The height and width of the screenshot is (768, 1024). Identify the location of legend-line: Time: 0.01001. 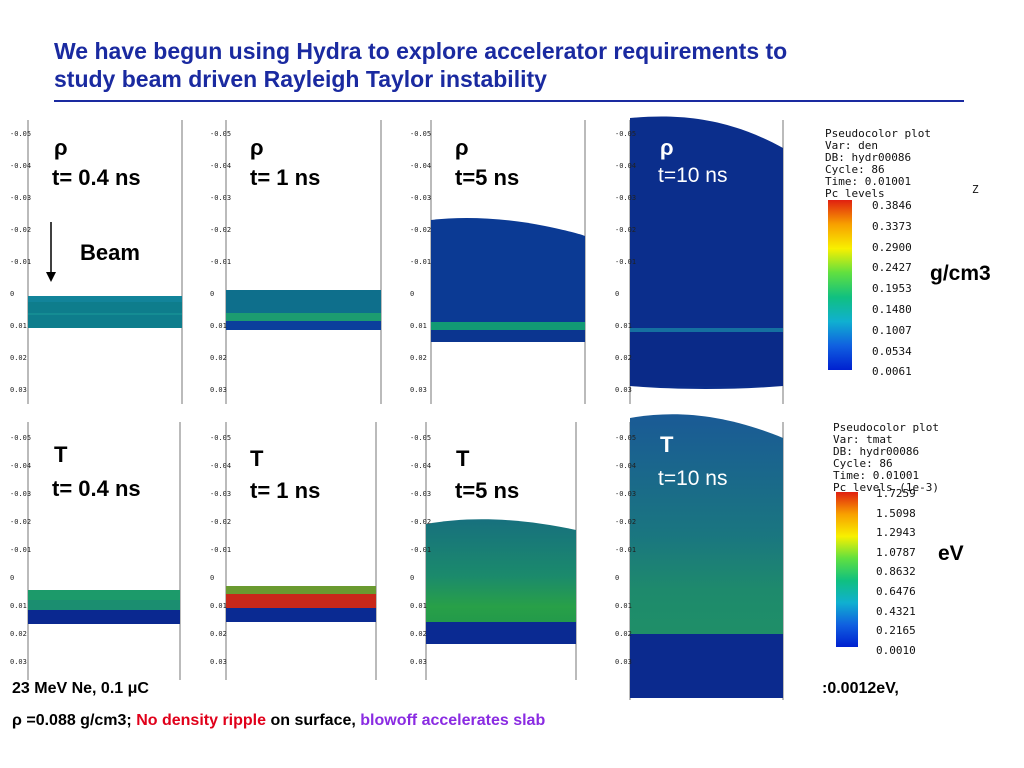
(868, 181).